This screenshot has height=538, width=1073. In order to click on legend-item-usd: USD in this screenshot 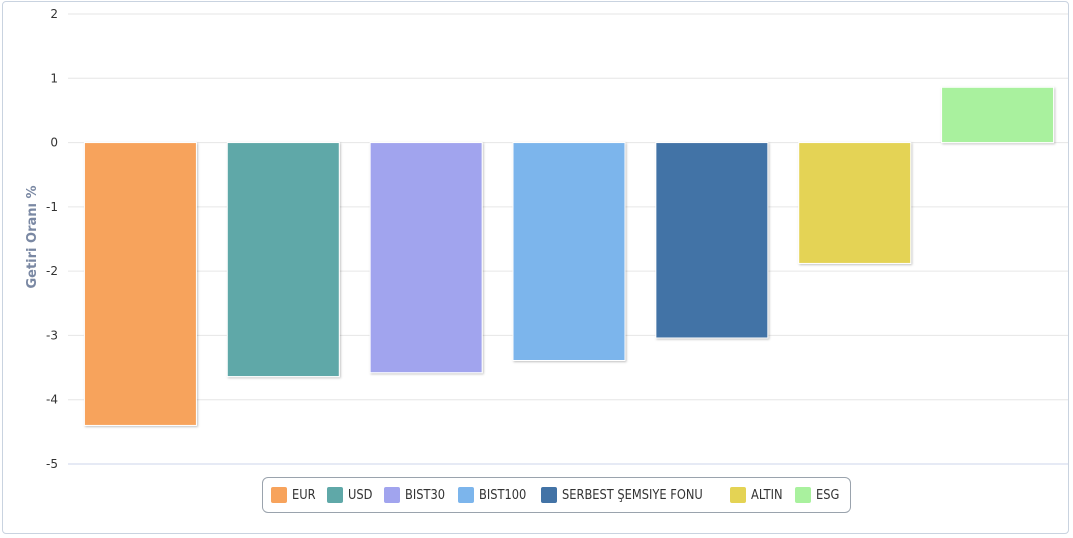, I will do `click(351, 495)`.